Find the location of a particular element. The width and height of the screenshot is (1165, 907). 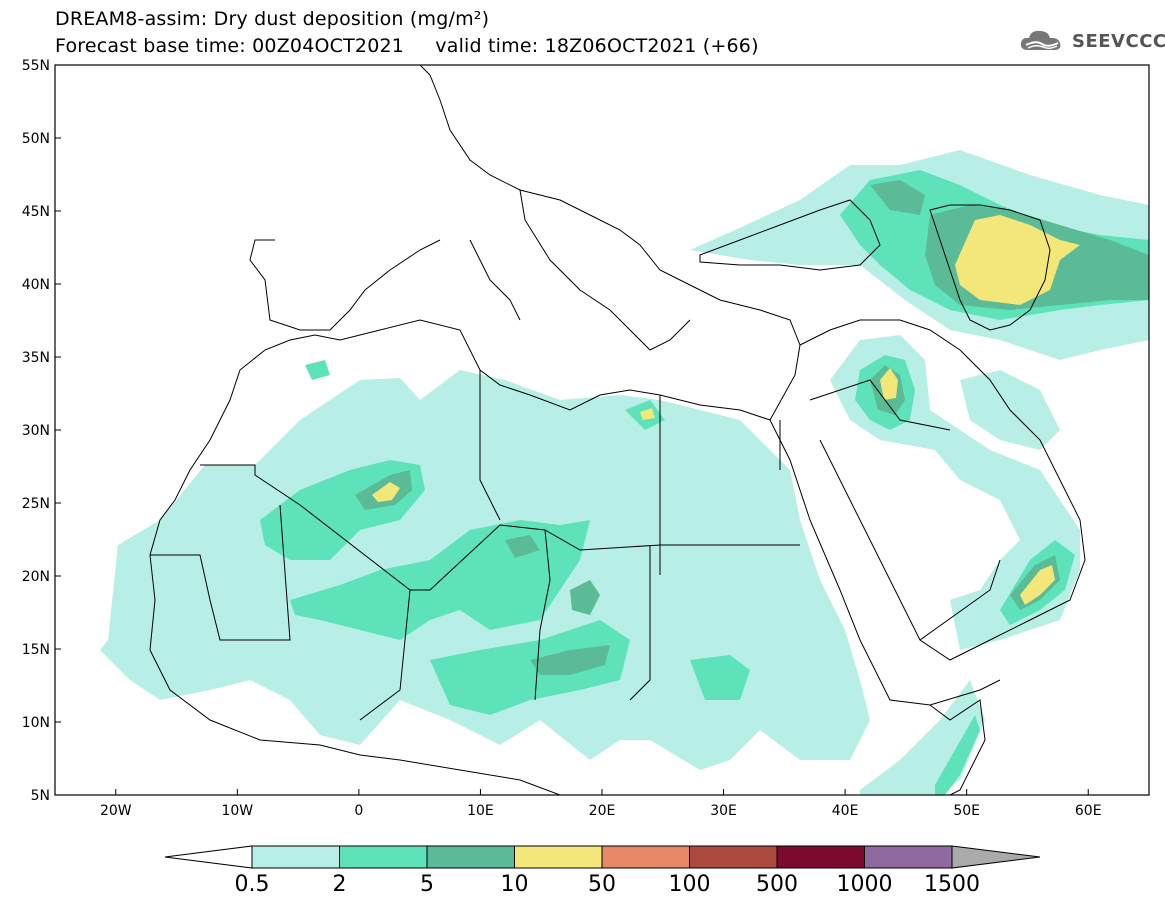

lat-tick-label: 30N is located at coordinates (36, 431).